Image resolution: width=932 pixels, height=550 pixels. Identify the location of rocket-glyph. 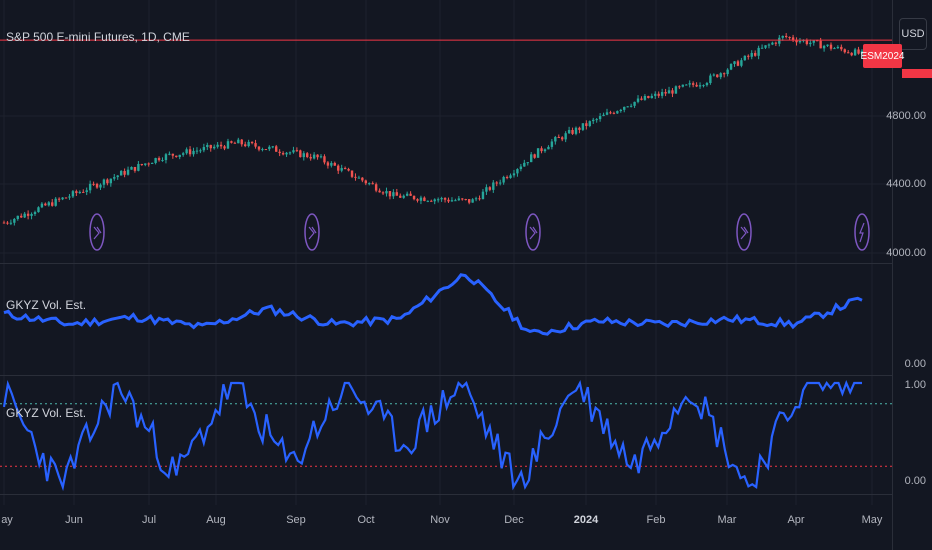
(533, 233).